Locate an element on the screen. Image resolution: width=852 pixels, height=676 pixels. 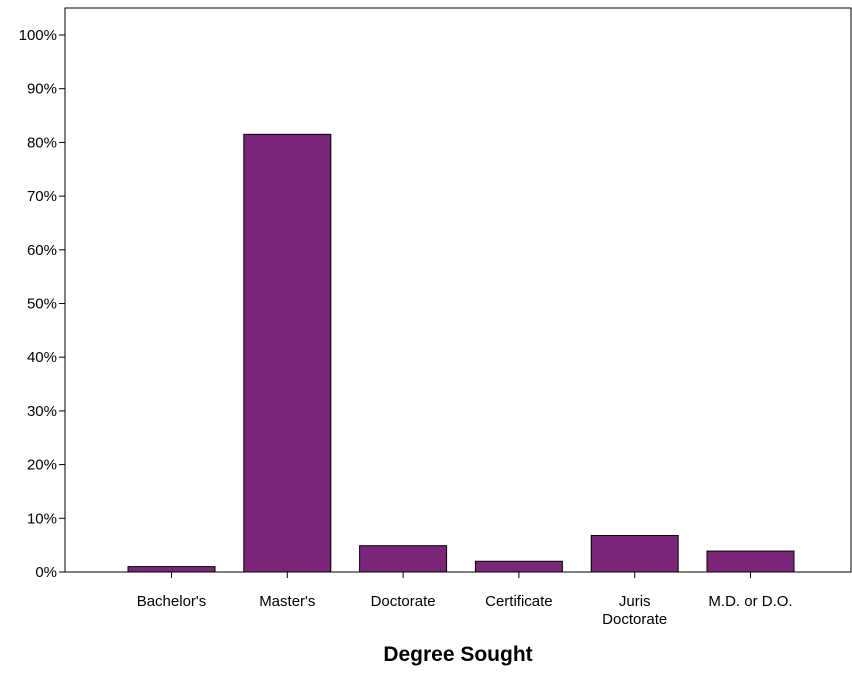
y-tick-label: 60% is located at coordinates (42, 250).